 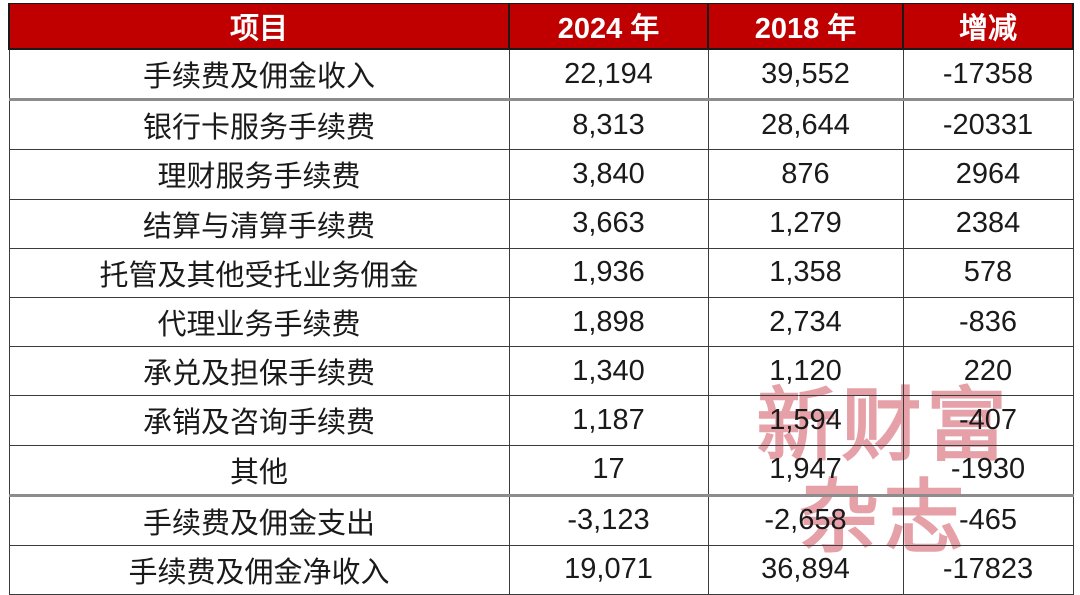 What do you see at coordinates (608, 371) in the screenshot?
I see `y2024-cell: 1,340` at bounding box center [608, 371].